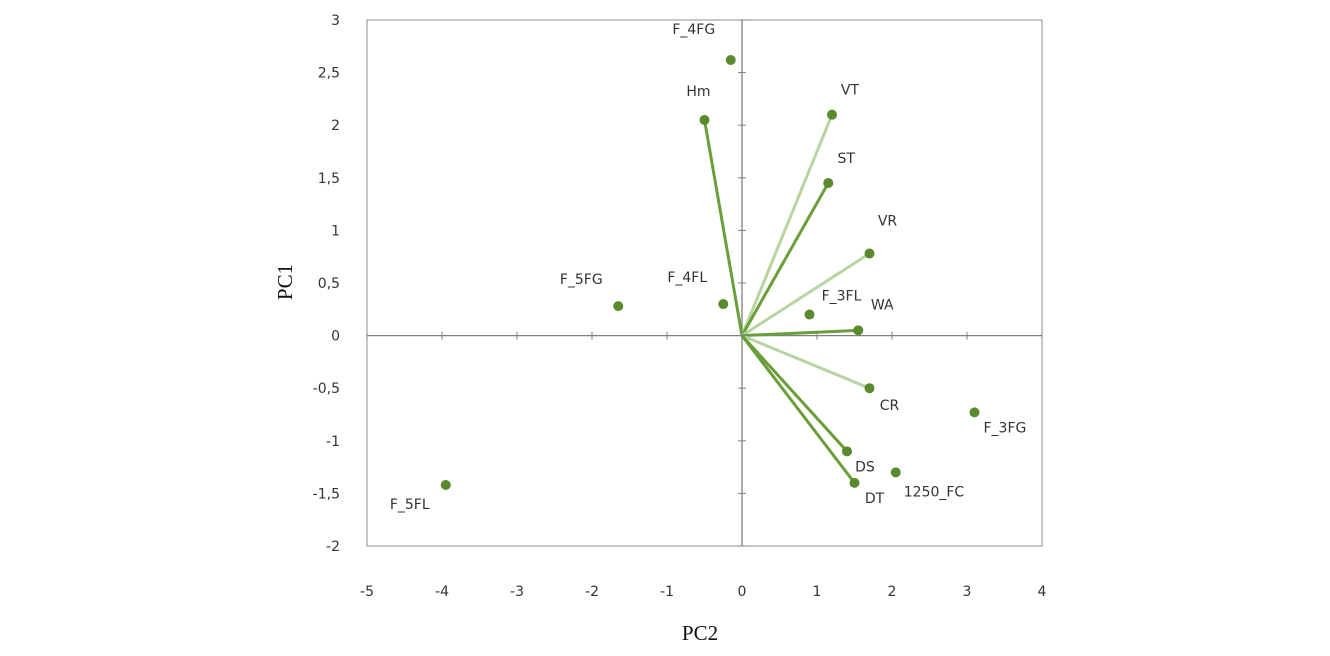 Image resolution: width=1330 pixels, height=656 pixels. What do you see at coordinates (858, 330) in the screenshot?
I see `vector-point-wa` at bounding box center [858, 330].